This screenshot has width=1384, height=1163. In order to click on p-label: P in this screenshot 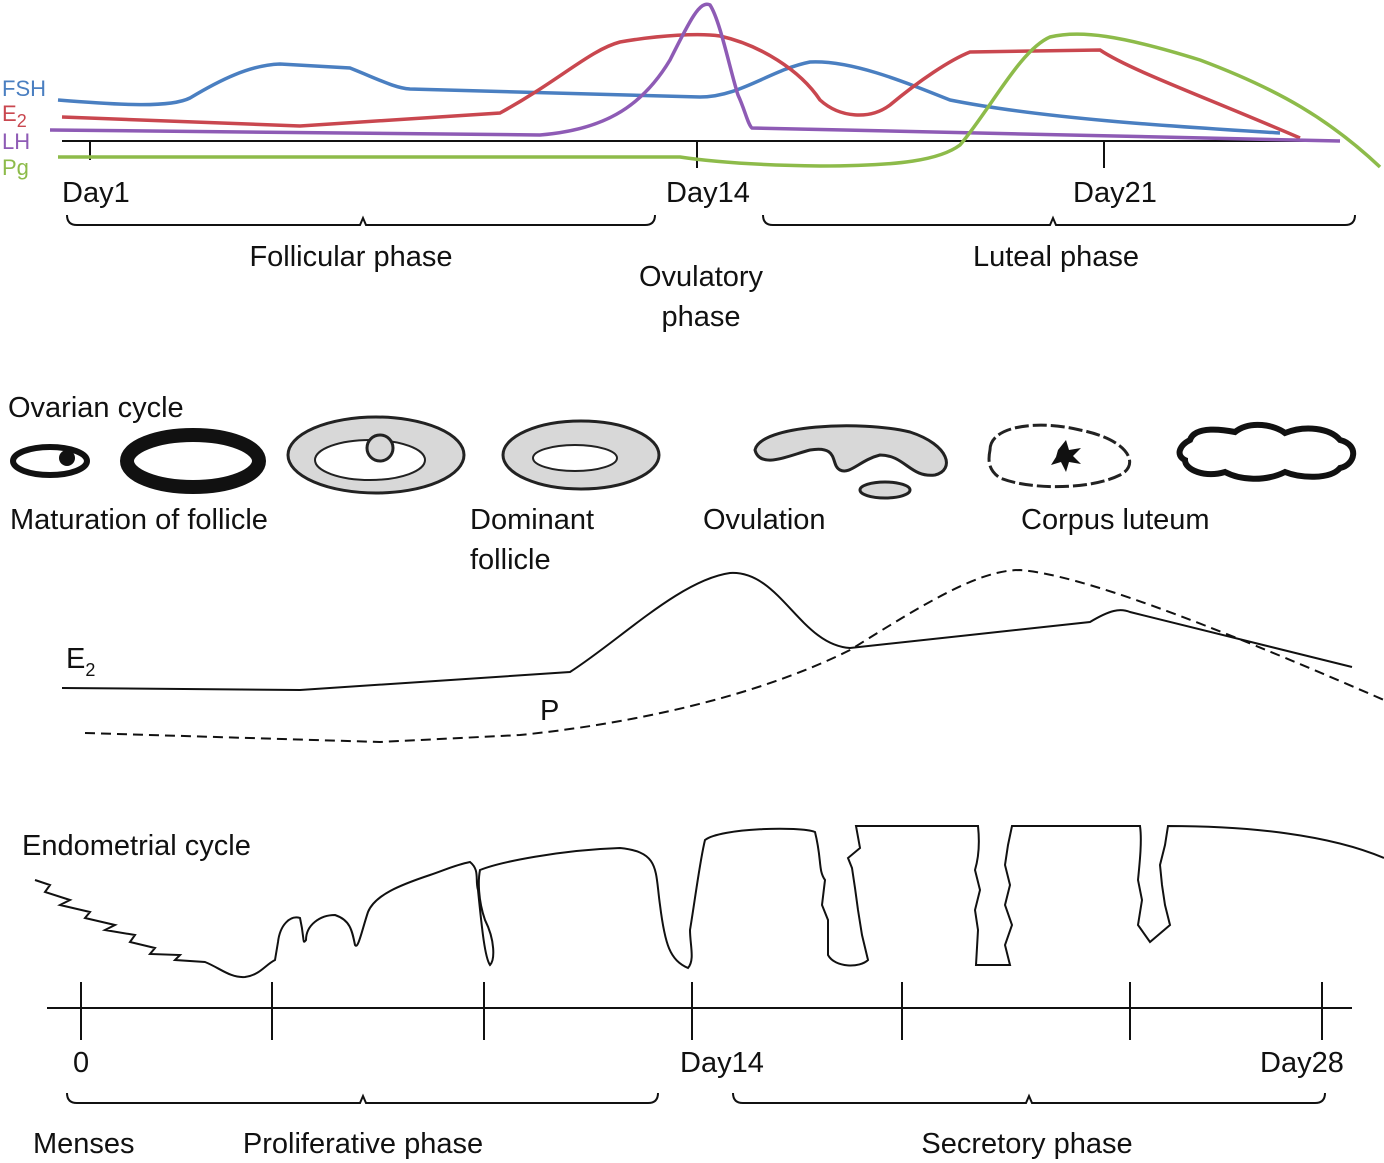, I will do `click(549, 711)`.